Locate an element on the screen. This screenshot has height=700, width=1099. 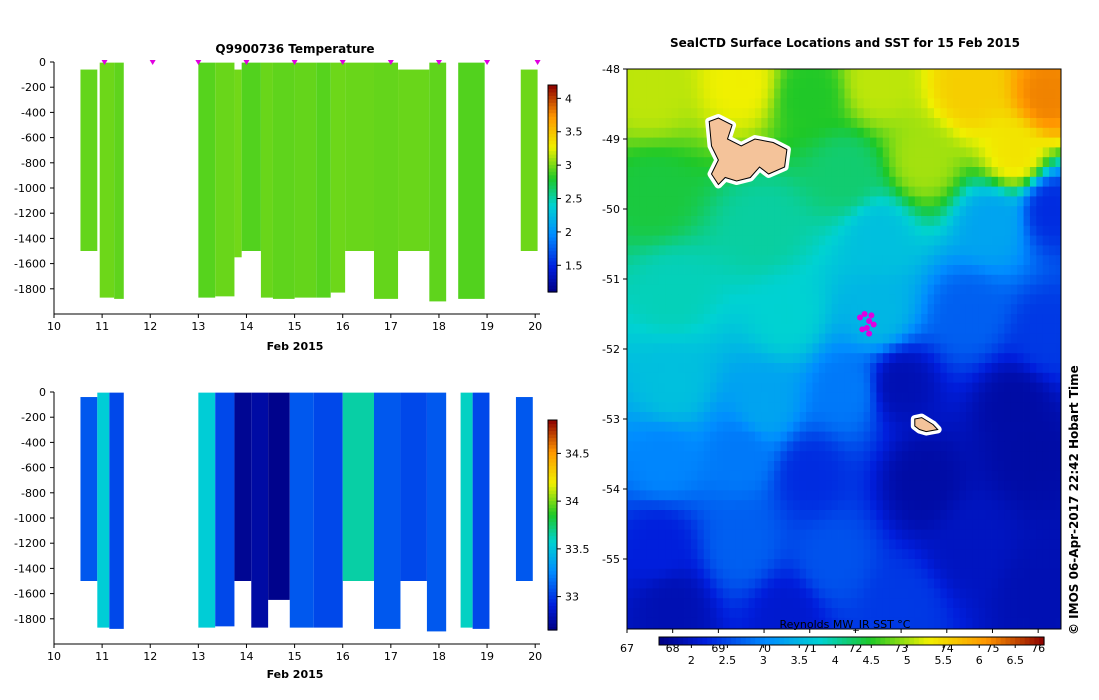
y-tick-label: -400 is located at coordinates (33, 442).